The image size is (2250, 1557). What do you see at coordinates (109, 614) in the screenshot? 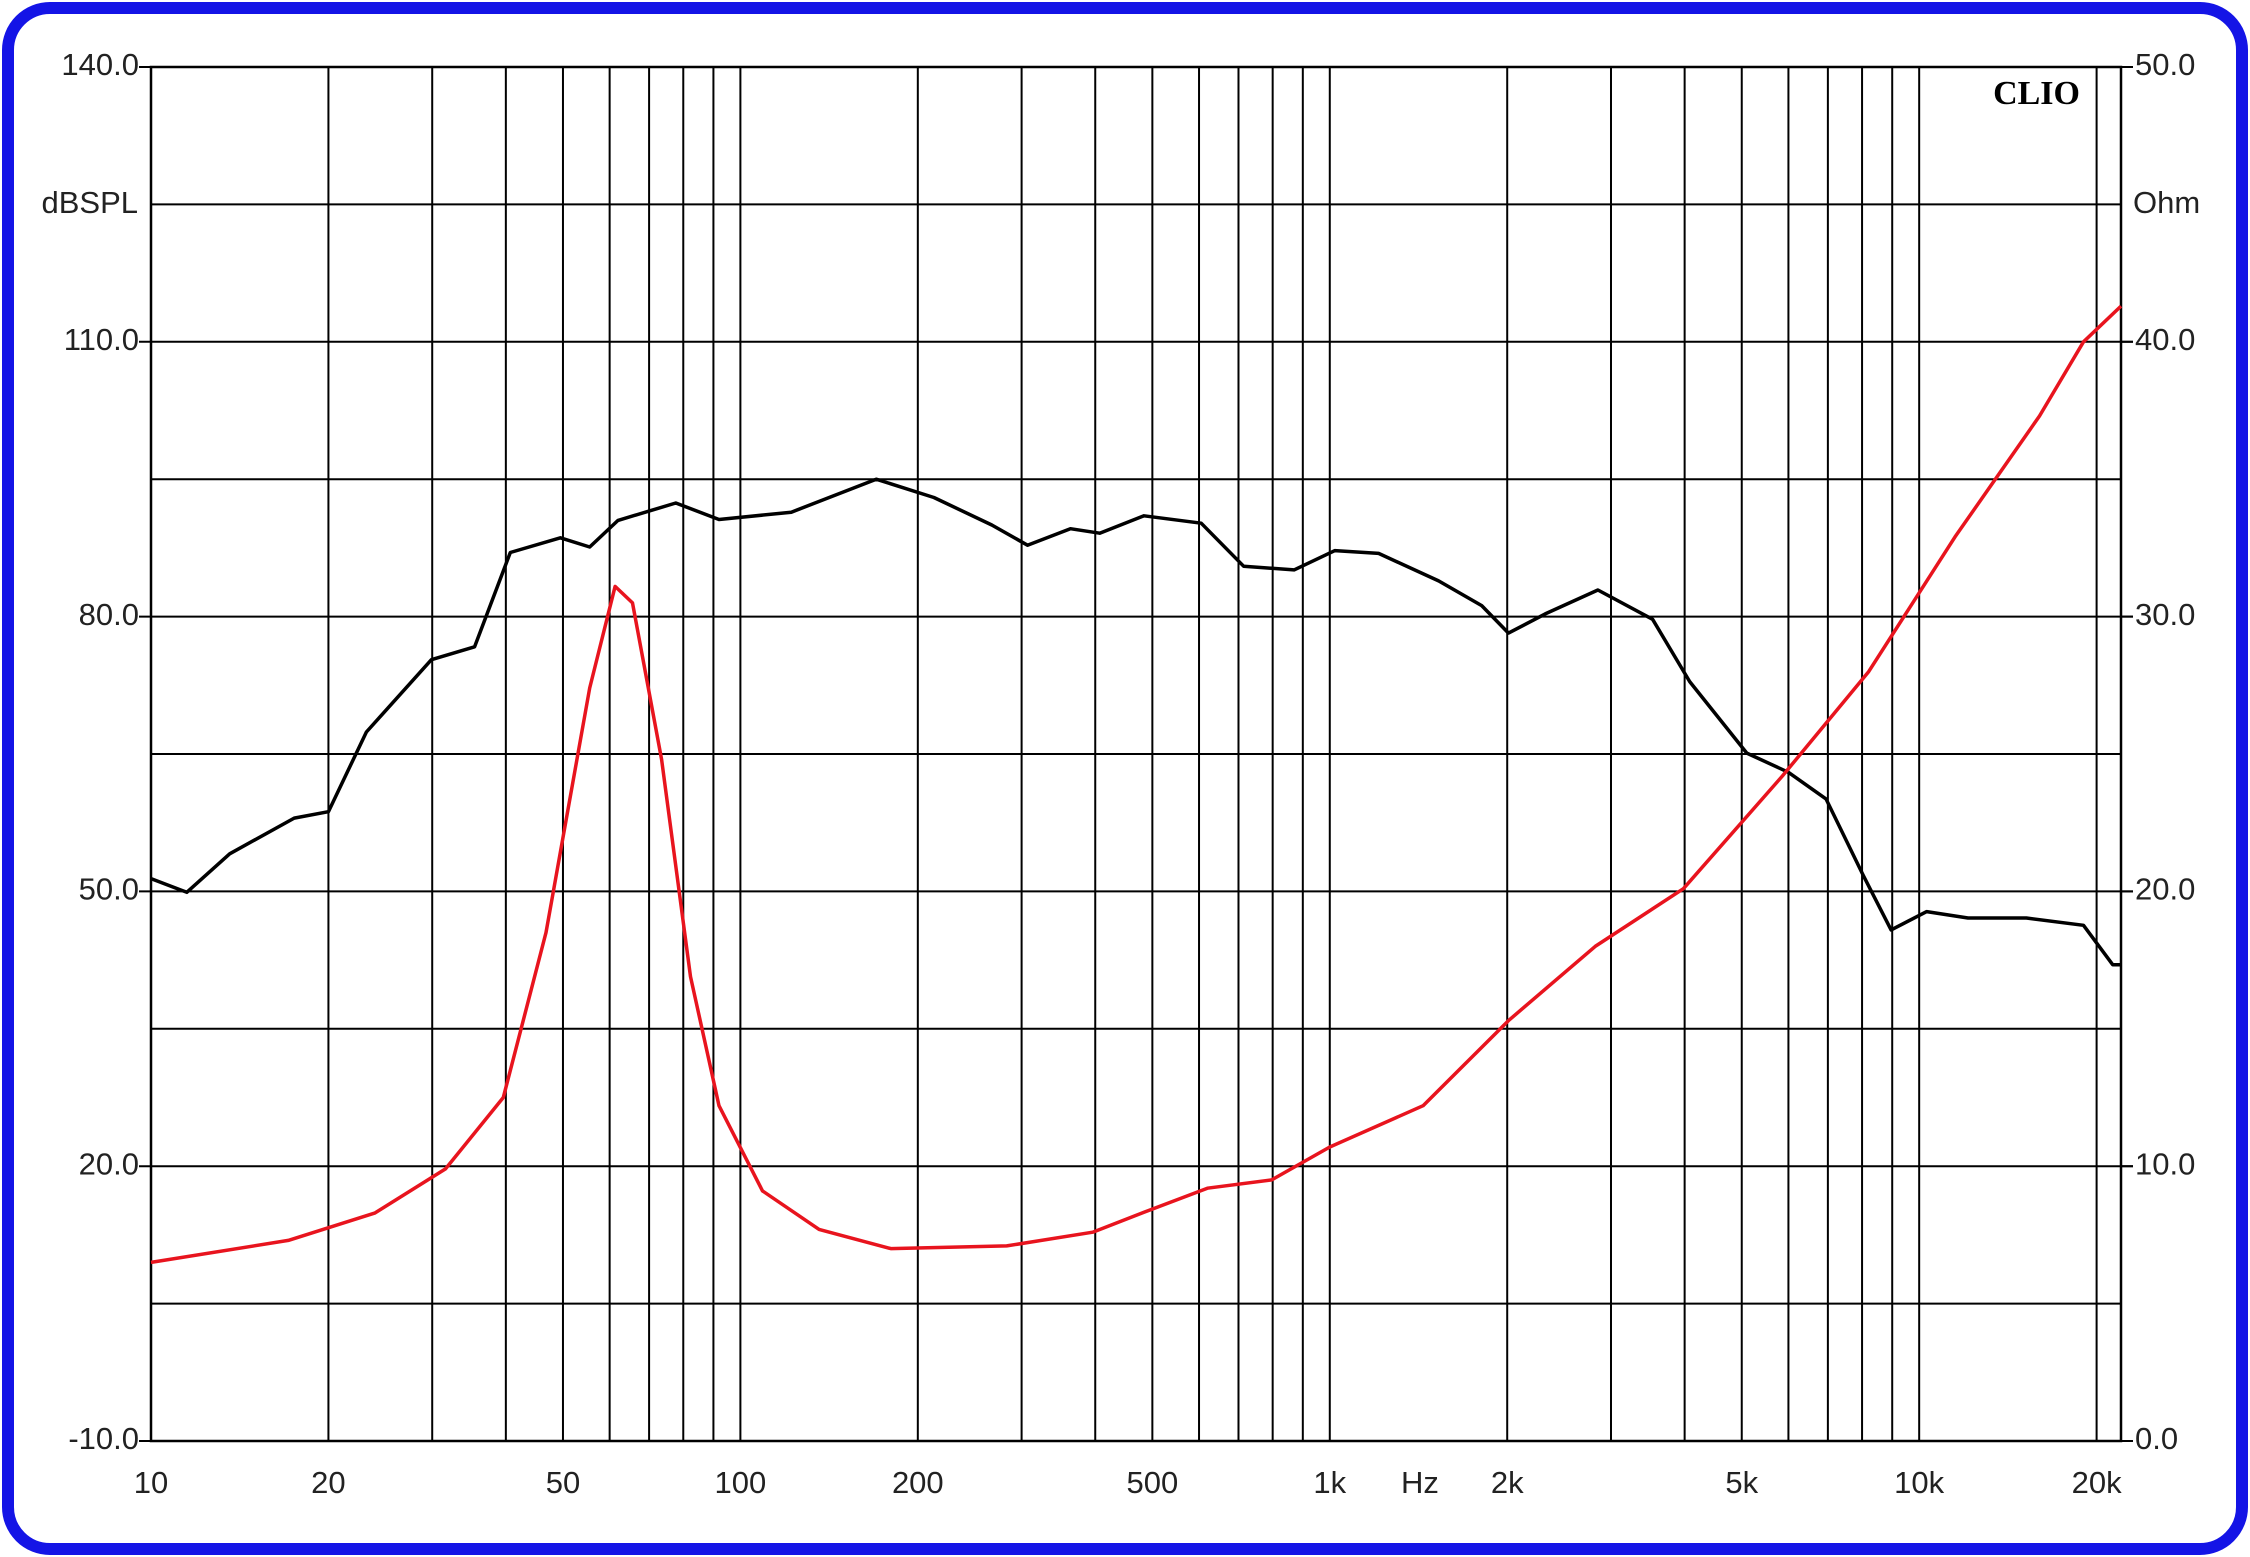
I see `y-tick-label: 80.0` at bounding box center [109, 614].